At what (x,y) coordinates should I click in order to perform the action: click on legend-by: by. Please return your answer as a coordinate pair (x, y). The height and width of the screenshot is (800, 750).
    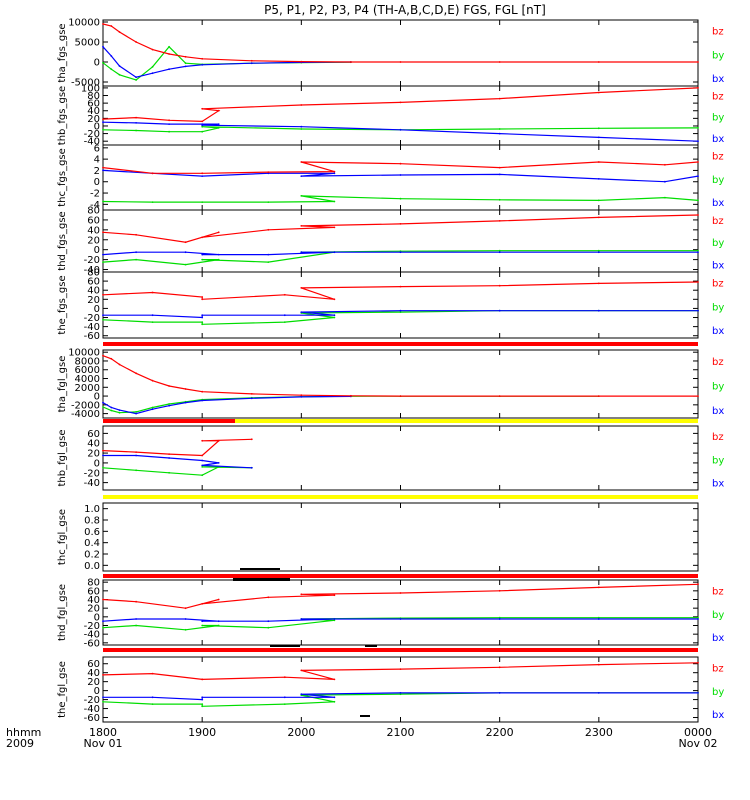
    Looking at the image, I should click on (718, 460).